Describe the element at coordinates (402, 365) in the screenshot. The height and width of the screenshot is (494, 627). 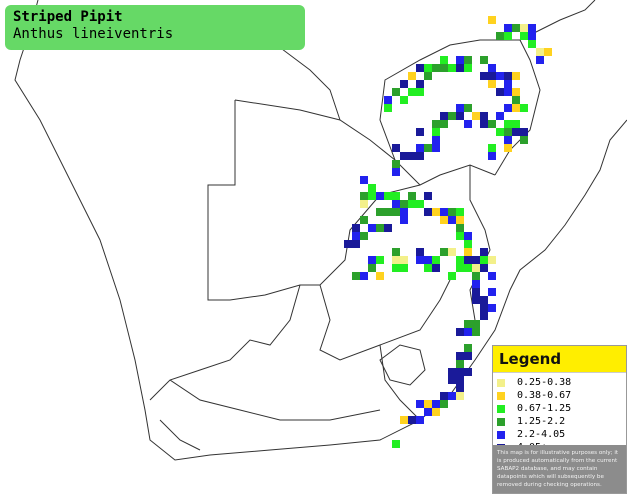
I see `lesotho` at that location.